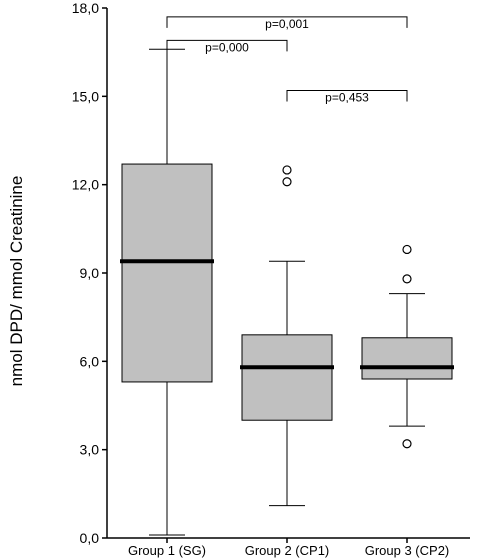 This screenshot has height=559, width=496. Describe the element at coordinates (90, 538) in the screenshot. I see `y-tick-label: 0,0` at that location.